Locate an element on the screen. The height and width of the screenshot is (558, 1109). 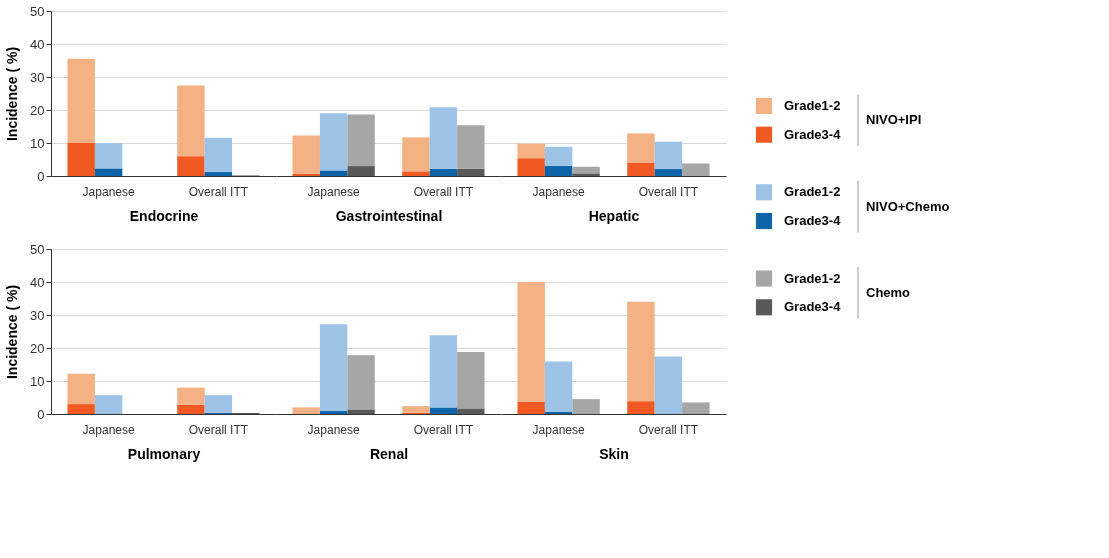
text: NIVO+IPI is located at coordinates (894, 120).